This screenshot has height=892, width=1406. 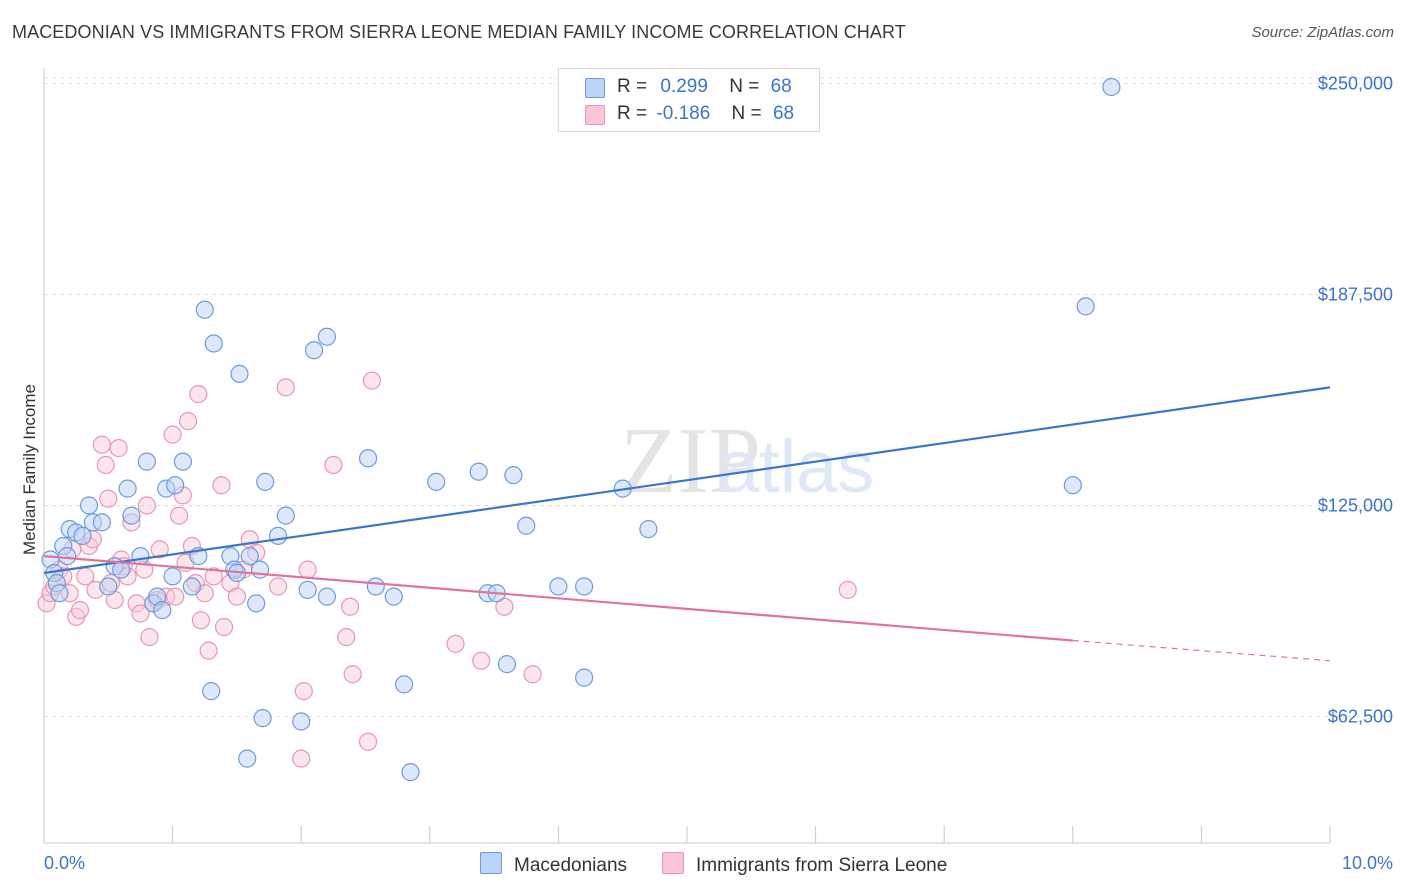 What do you see at coordinates (796, 466) in the screenshot?
I see `watermark-atlas: atlas` at bounding box center [796, 466].